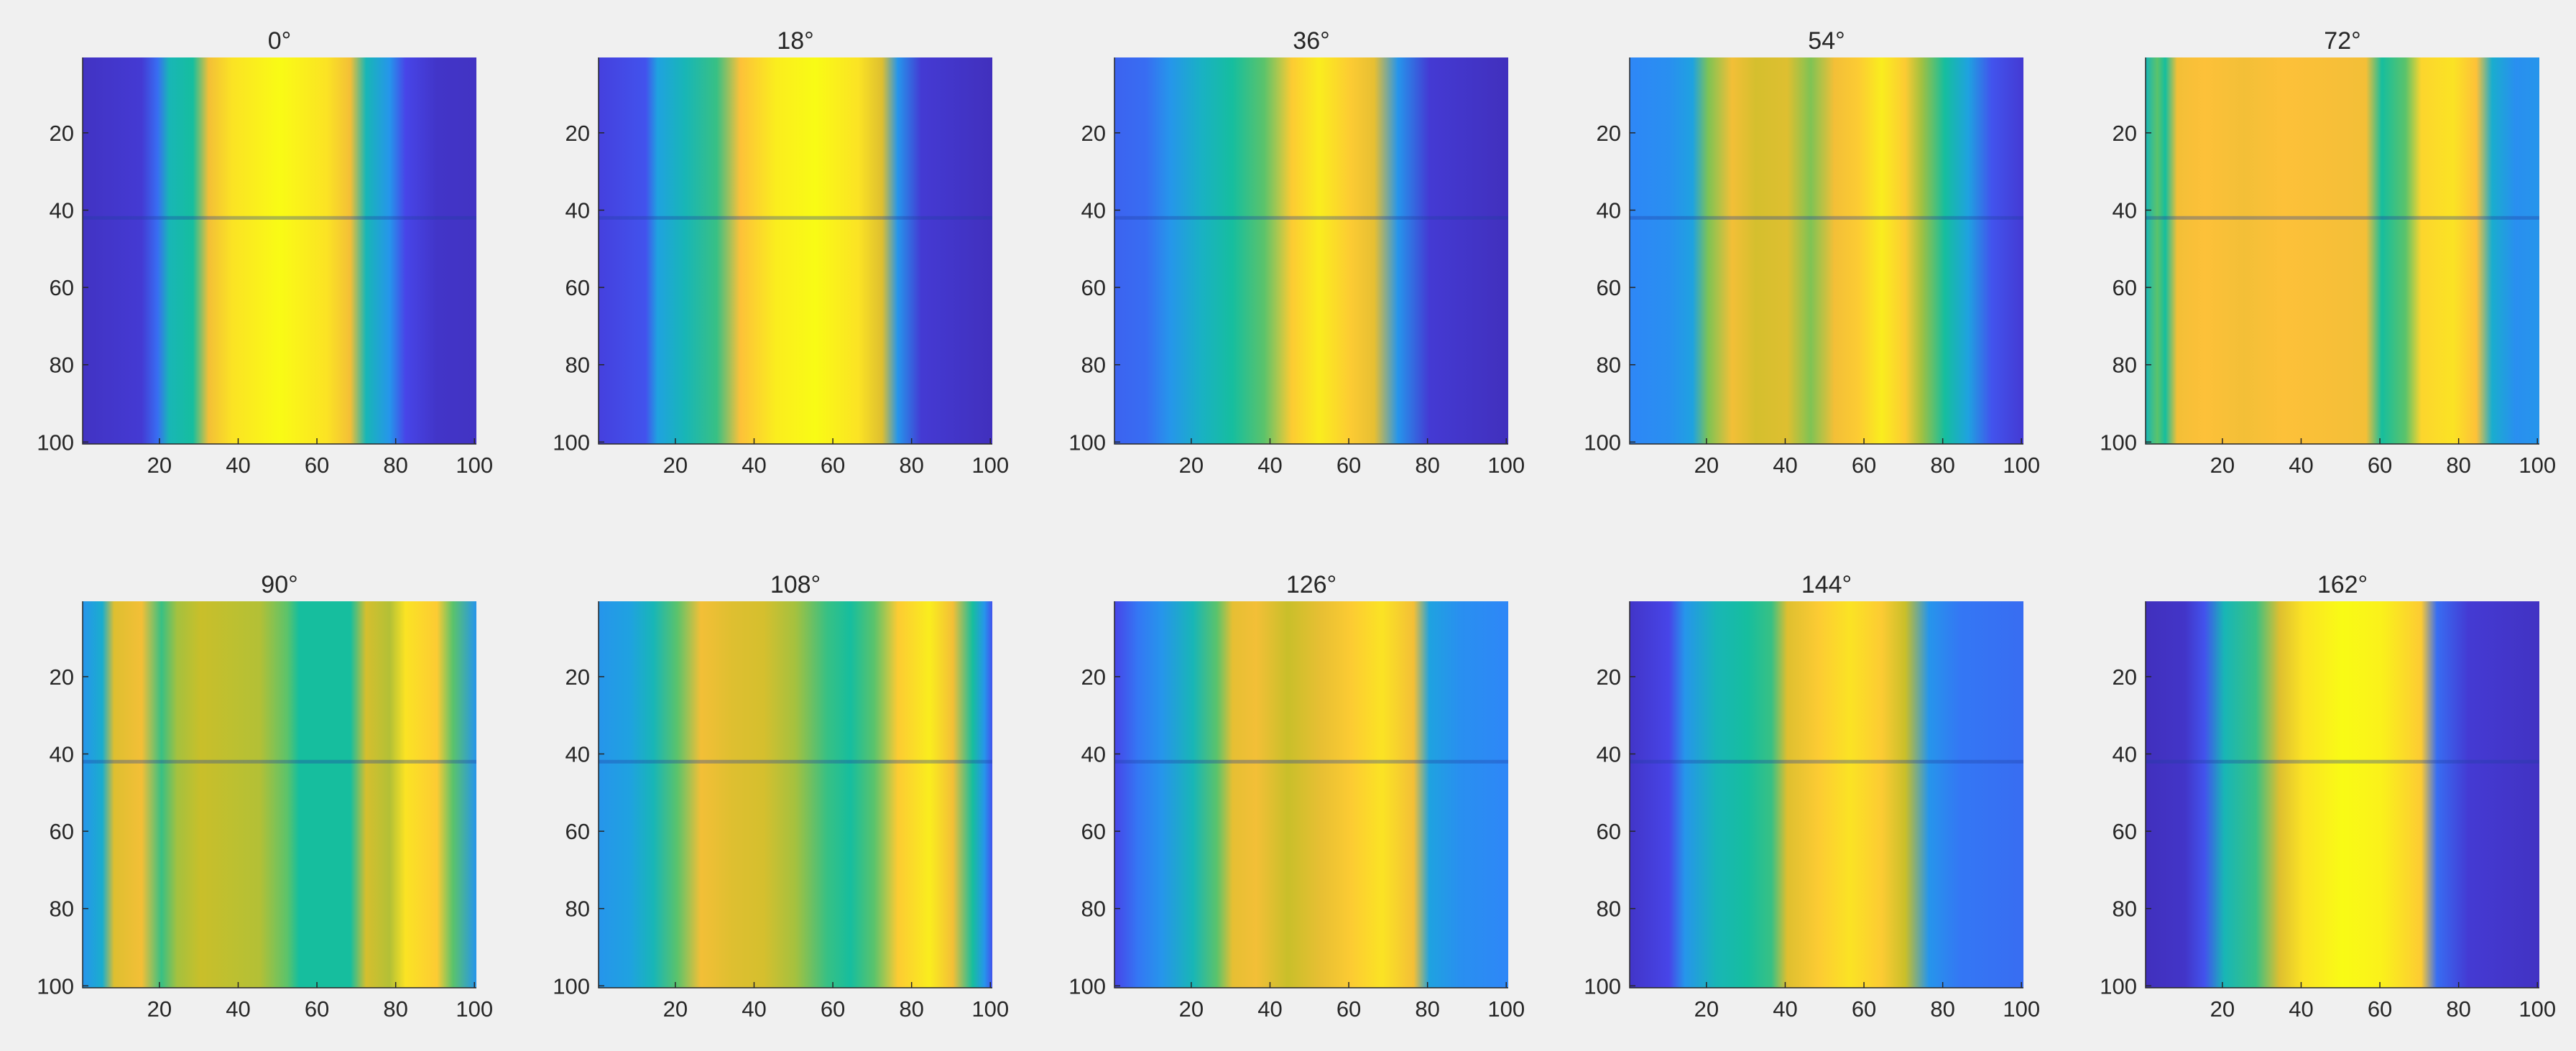 The width and height of the screenshot is (2576, 1051). Describe the element at coordinates (279, 584) in the screenshot. I see `panel-title: 90°` at that location.